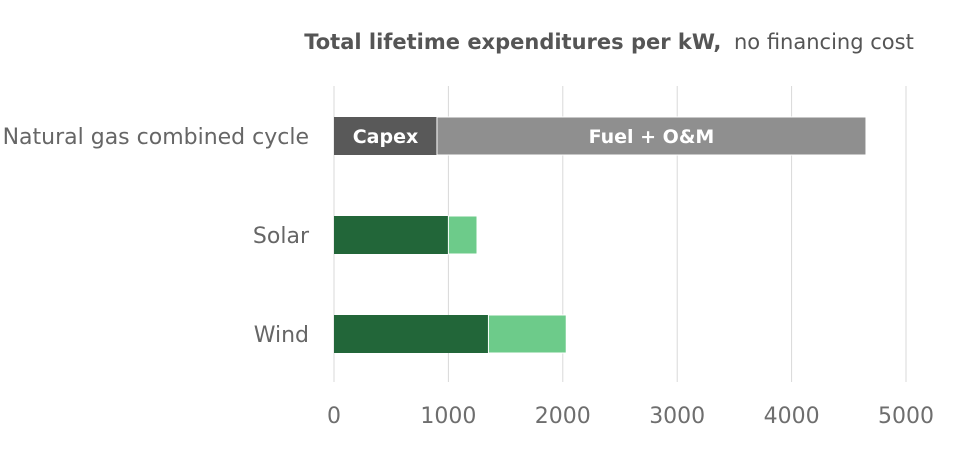  I want to click on x-tick-label-1000: 1000, so click(448, 416).